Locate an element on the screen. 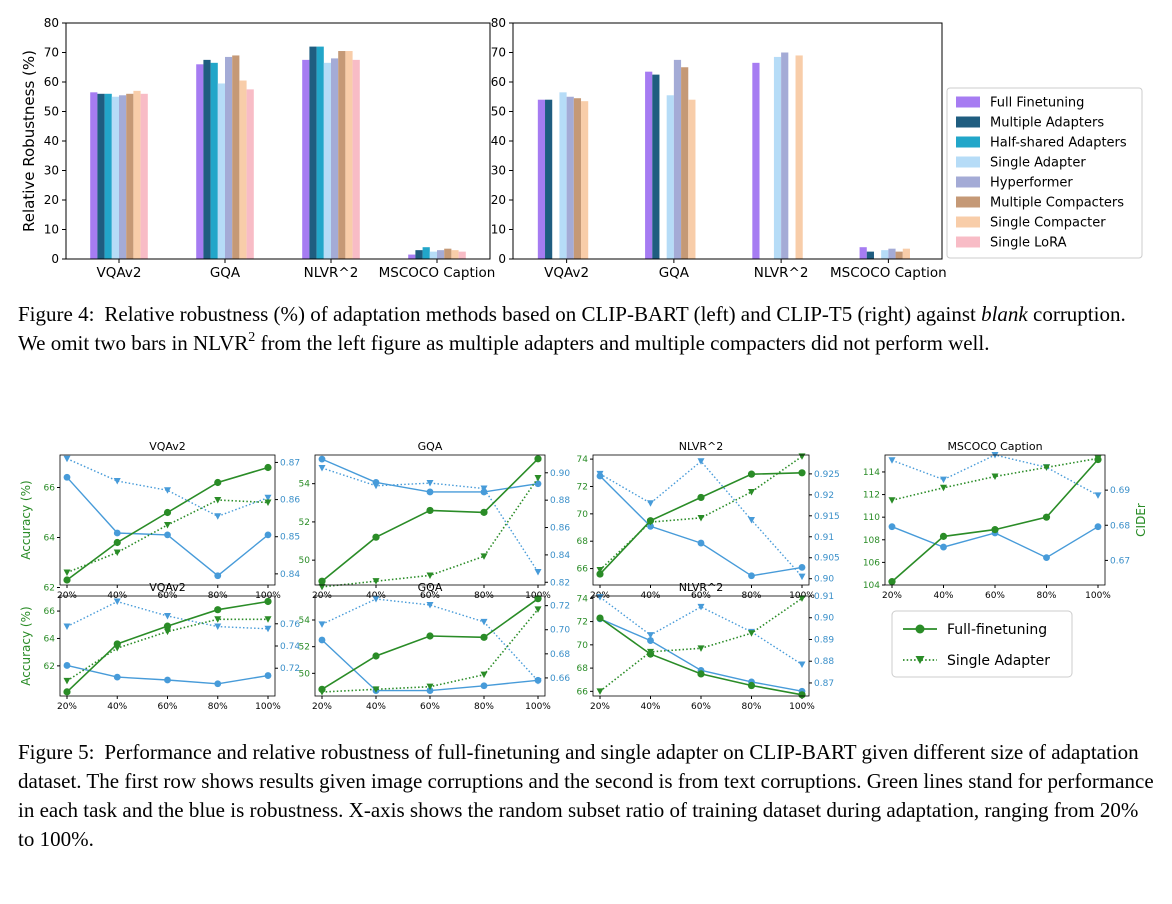 This screenshot has width=1172, height=904. y-tick-label: 50 is located at coordinates (498, 112).